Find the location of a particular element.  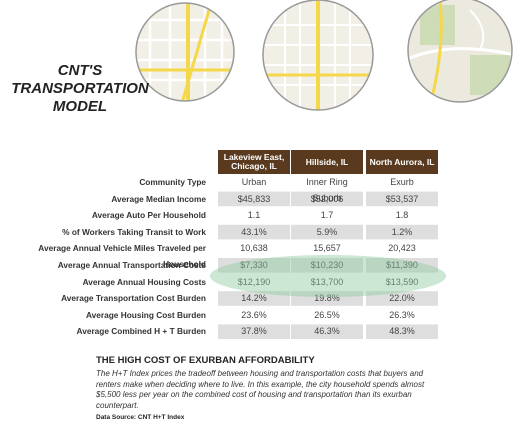

cell: $11,390 is located at coordinates (402, 265).